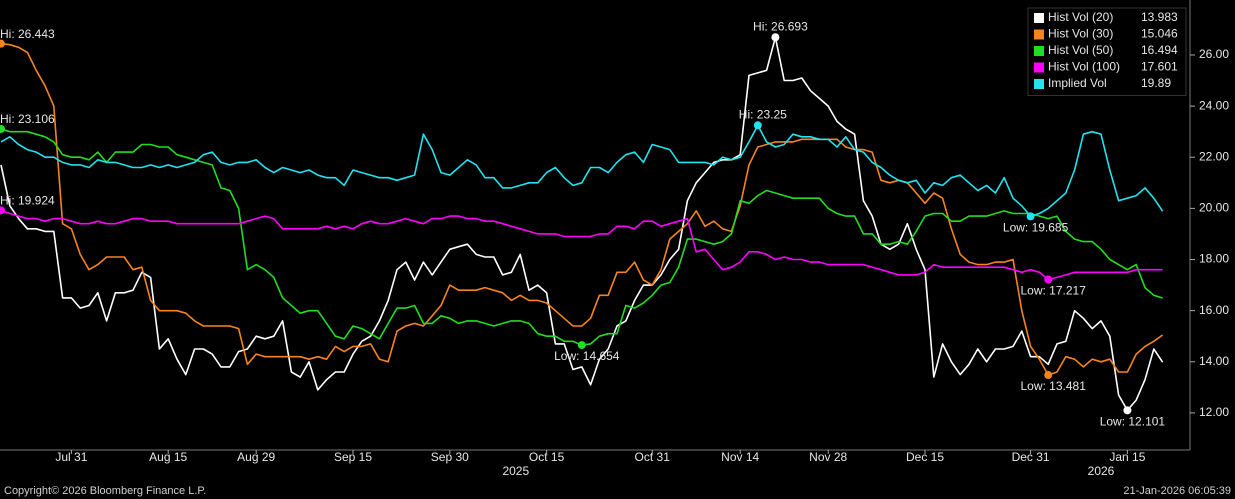 The image size is (1235, 499). Describe the element at coordinates (925, 457) in the screenshot. I see `x-tick-label: Dec 15` at that location.